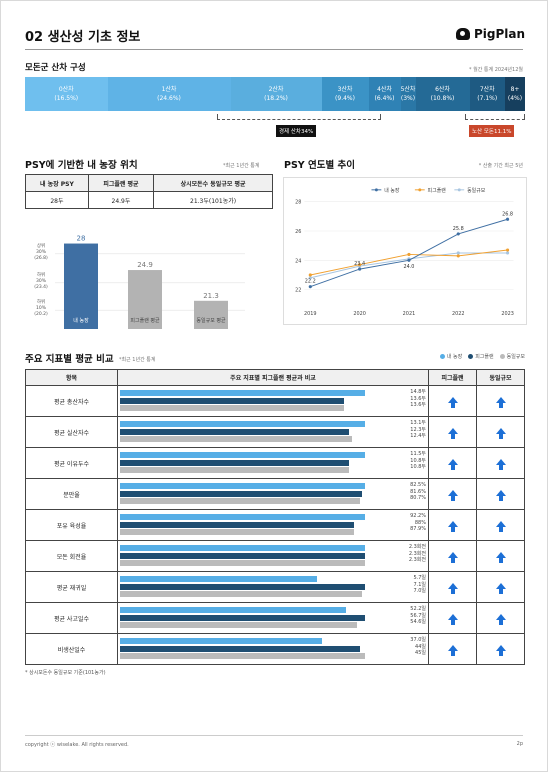 The height and width of the screenshot is (772, 548). Describe the element at coordinates (71, 649) in the screenshot. I see `metric-name: 비생산일수` at that location.